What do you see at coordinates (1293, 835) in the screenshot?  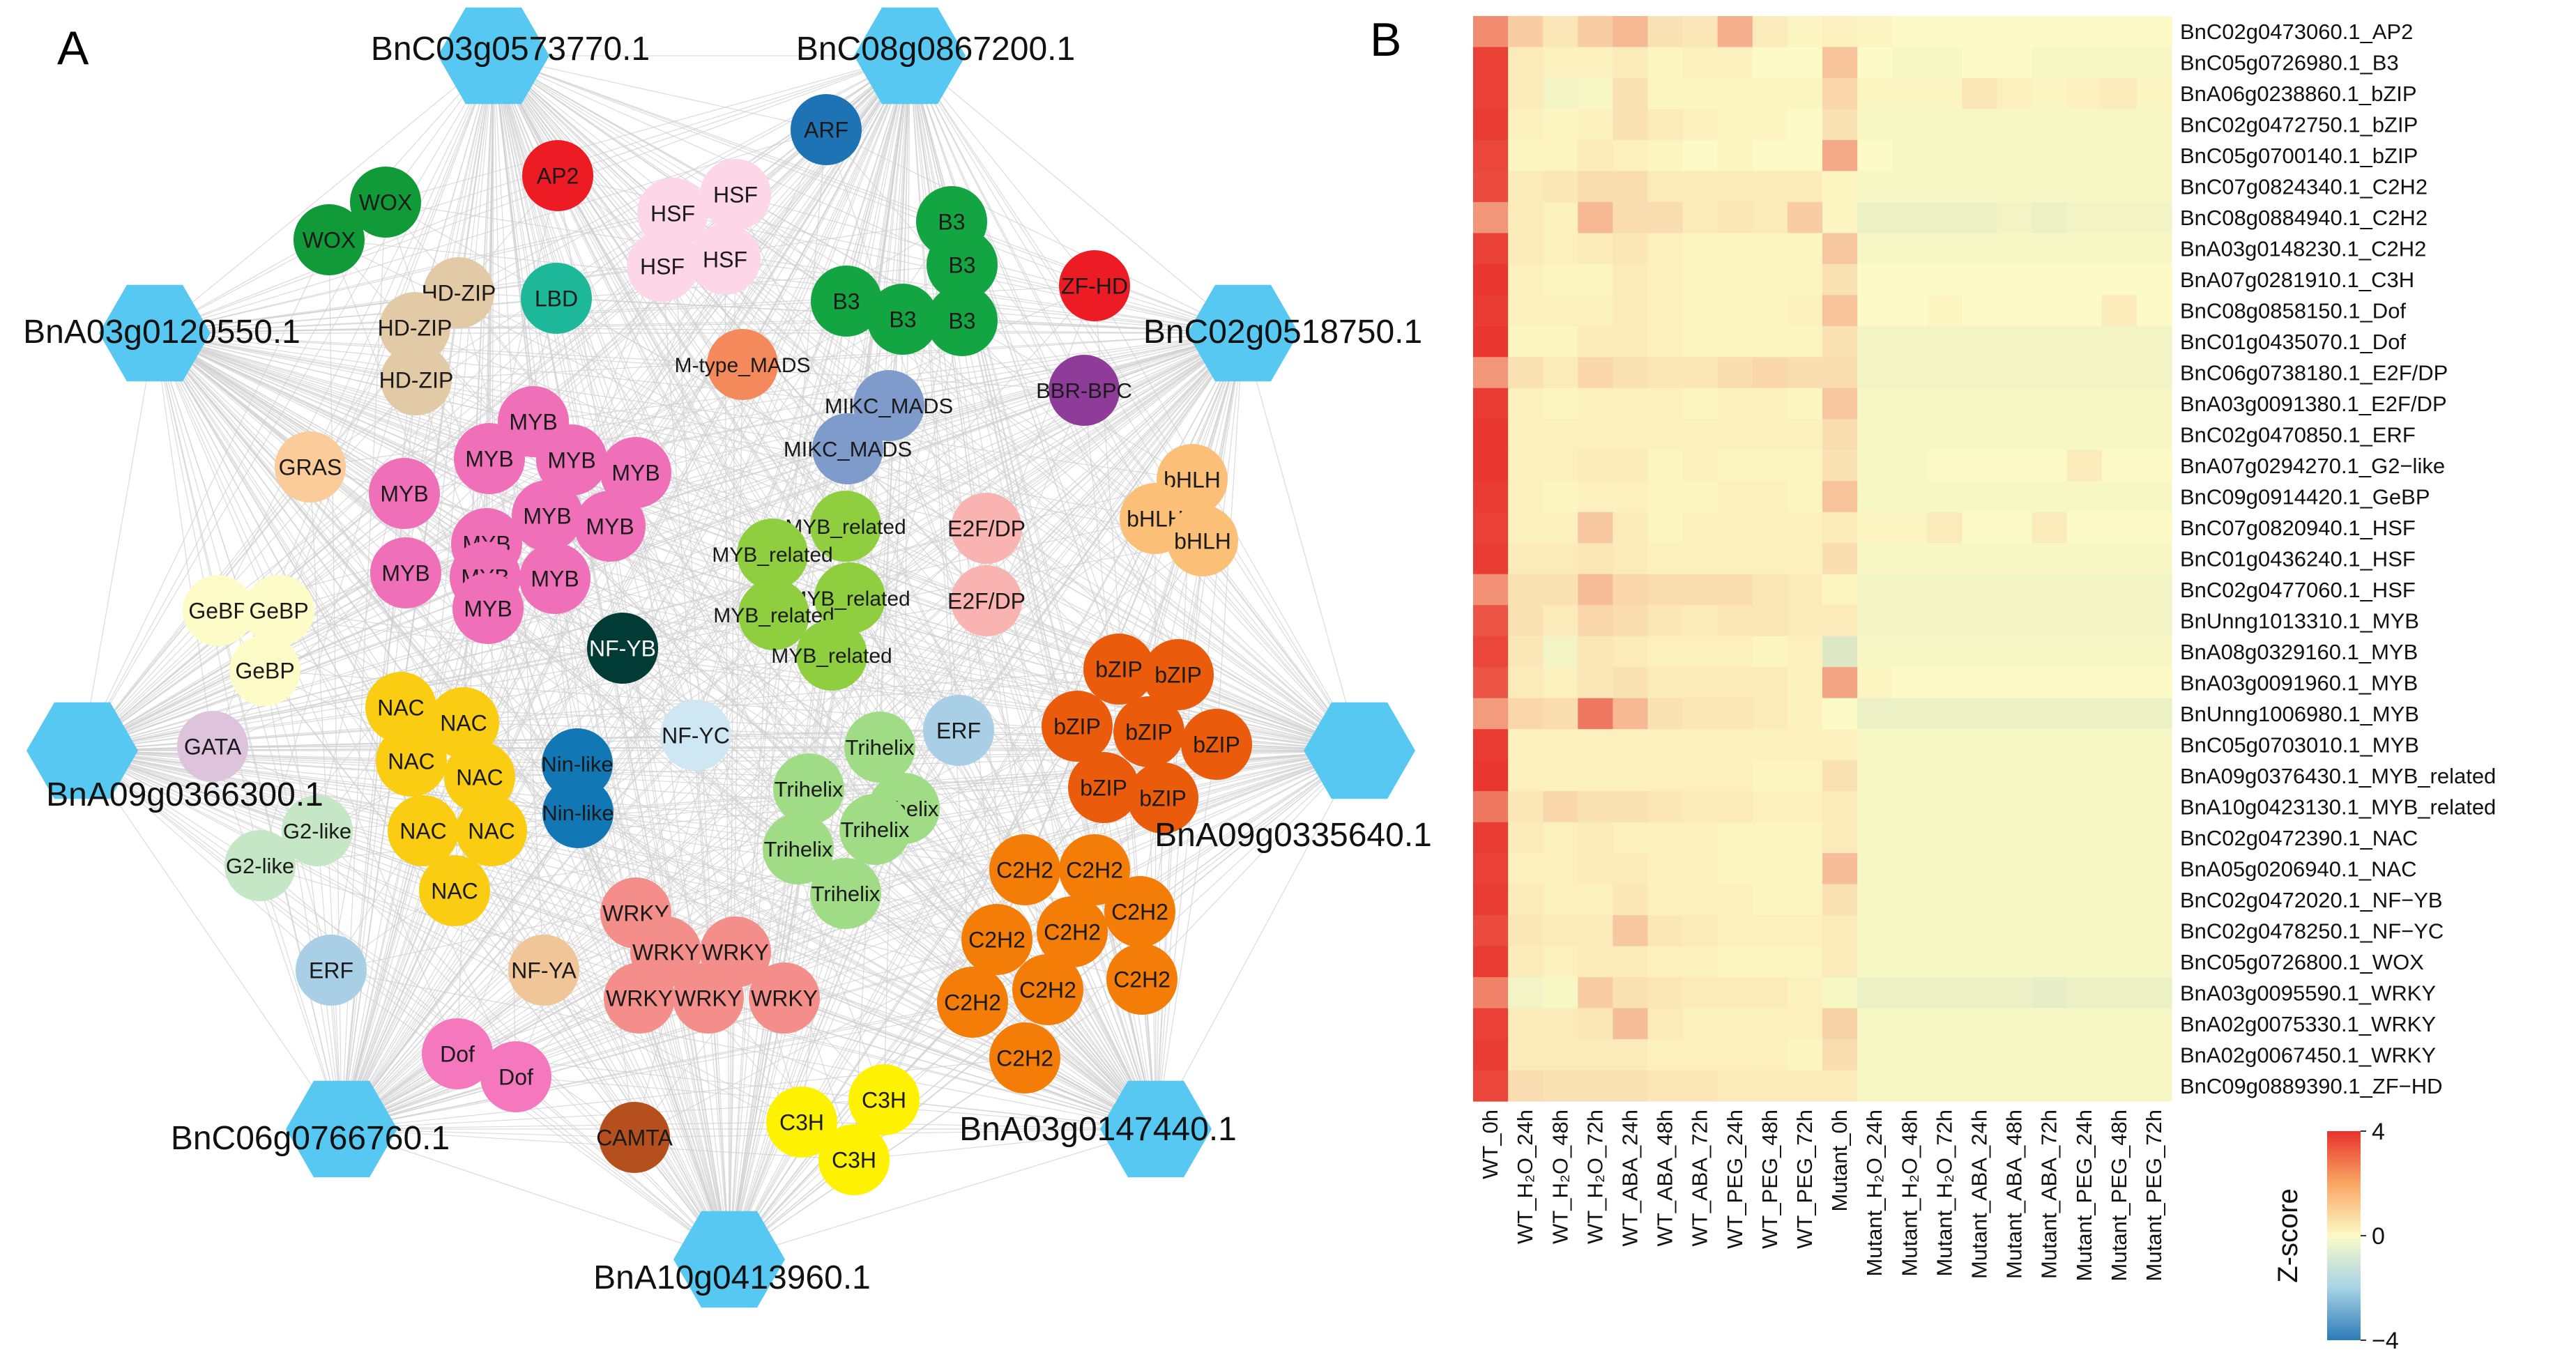 I see `hub-label: BnA09g0335640.1` at bounding box center [1293, 835].